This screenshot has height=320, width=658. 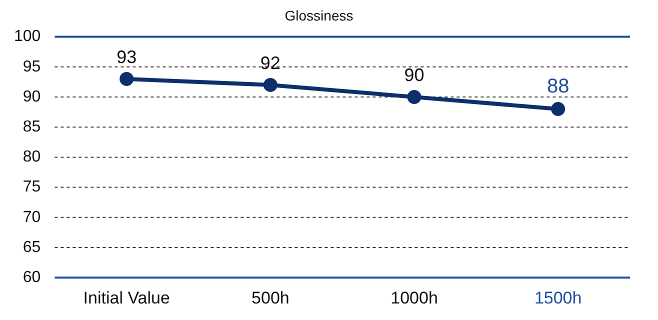 I want to click on x-tick-label: 1500h, so click(x=558, y=298).